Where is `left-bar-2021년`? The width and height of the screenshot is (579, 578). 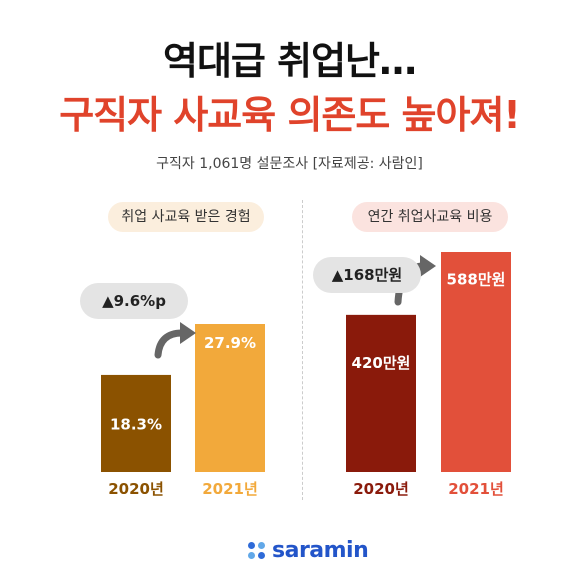 left-bar-2021년 is located at coordinates (230, 398).